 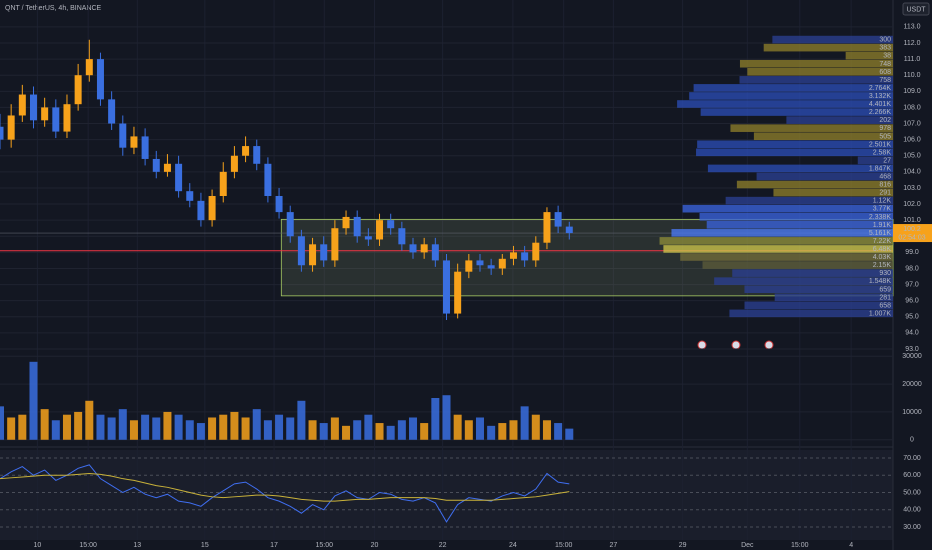 I want to click on y-tick-label: 107.0, so click(x=912, y=123).